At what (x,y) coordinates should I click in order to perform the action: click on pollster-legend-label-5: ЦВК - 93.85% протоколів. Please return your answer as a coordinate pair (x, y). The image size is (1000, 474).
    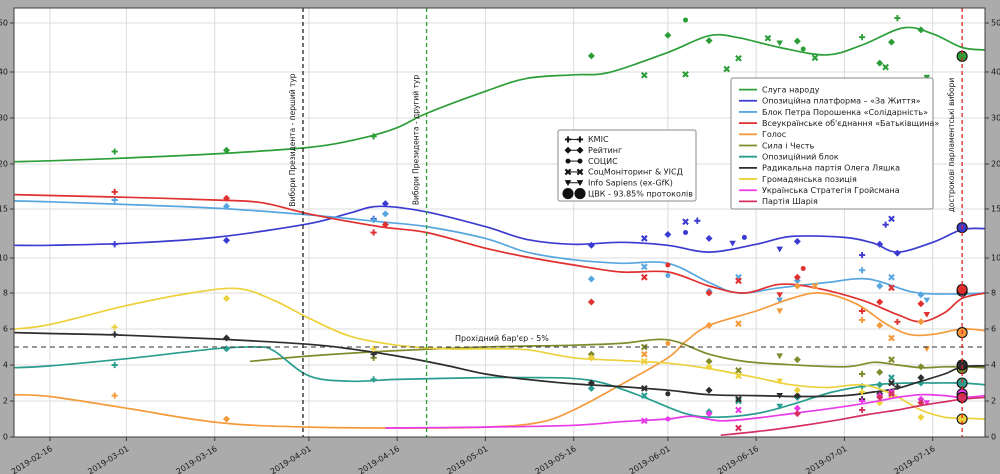
    Looking at the image, I should click on (640, 193).